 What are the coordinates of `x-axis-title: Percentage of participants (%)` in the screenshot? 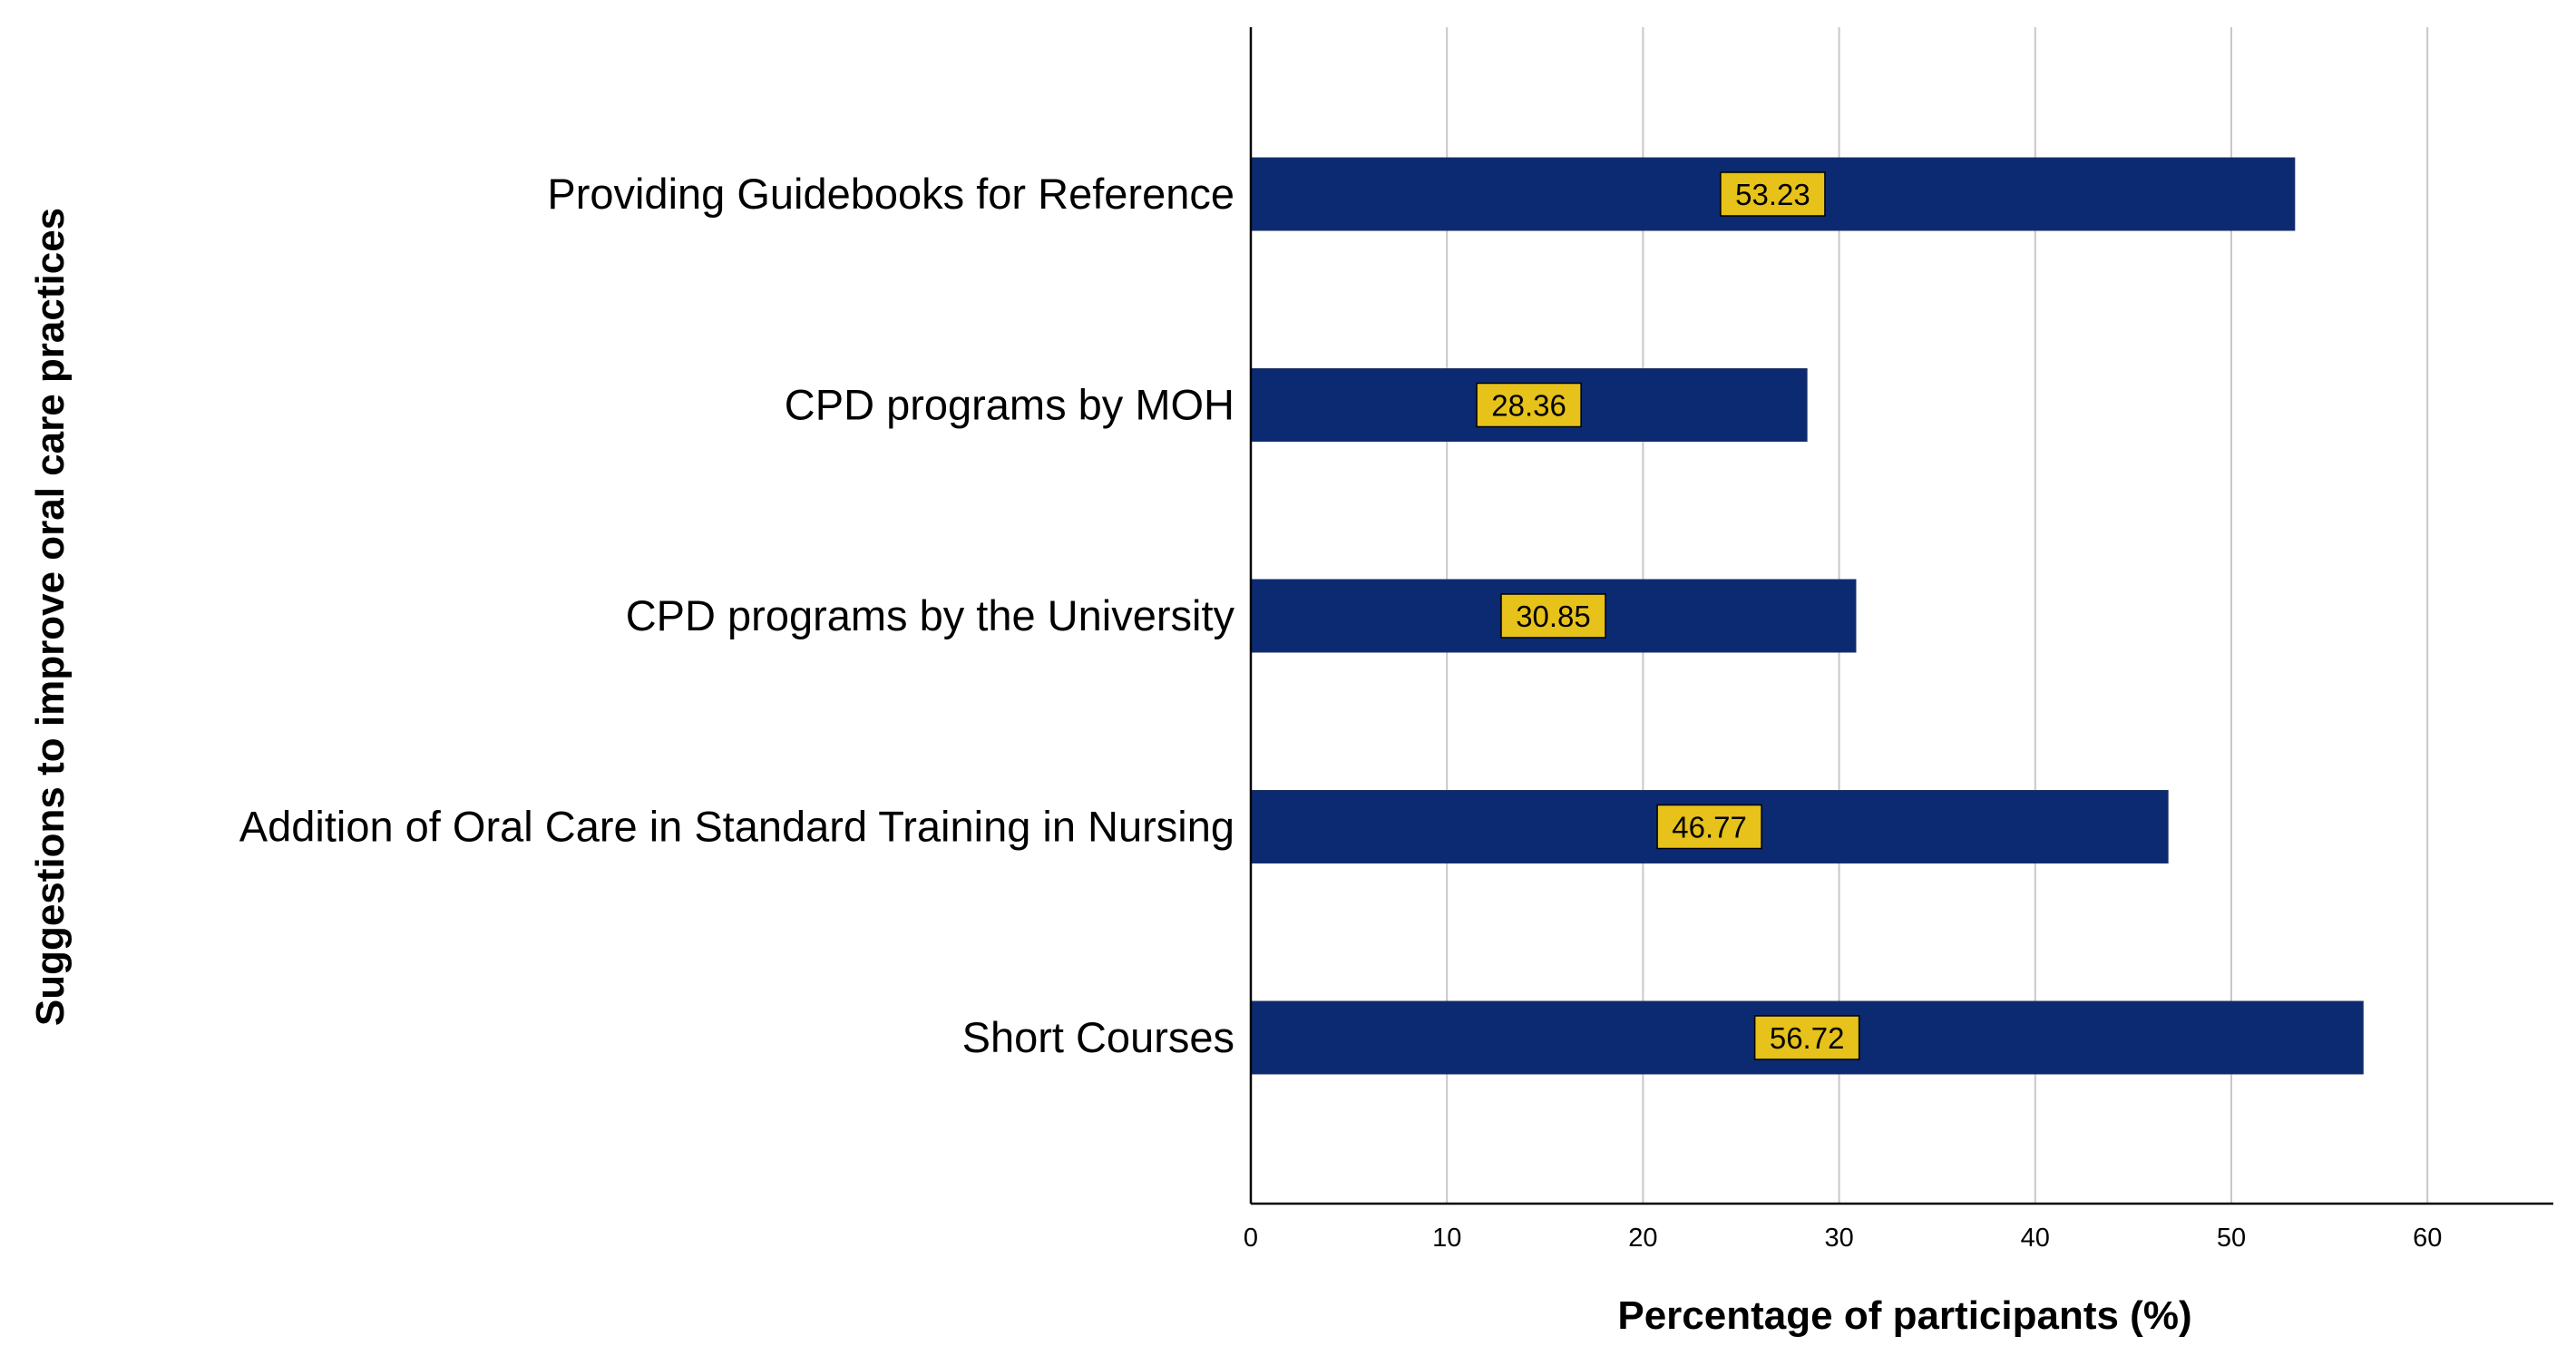 It's located at (1904, 1315).